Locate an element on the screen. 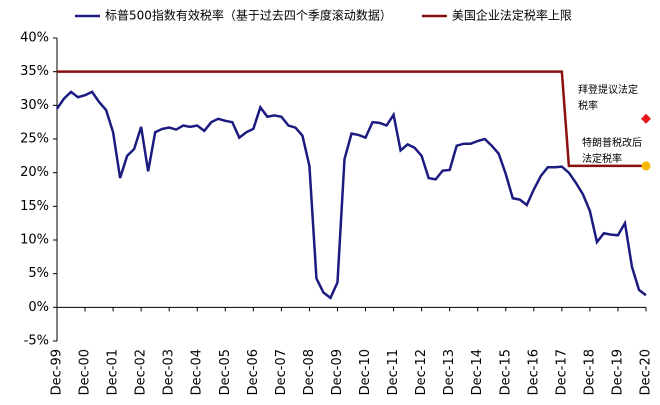  y-tick-label: 25% is located at coordinates (34, 139).